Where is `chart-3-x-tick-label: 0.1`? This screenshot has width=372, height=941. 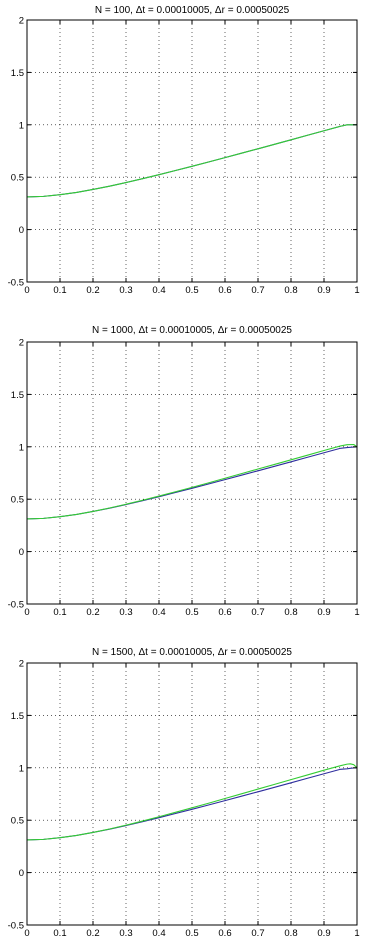 chart-3-x-tick-label: 0.1 is located at coordinates (59, 933).